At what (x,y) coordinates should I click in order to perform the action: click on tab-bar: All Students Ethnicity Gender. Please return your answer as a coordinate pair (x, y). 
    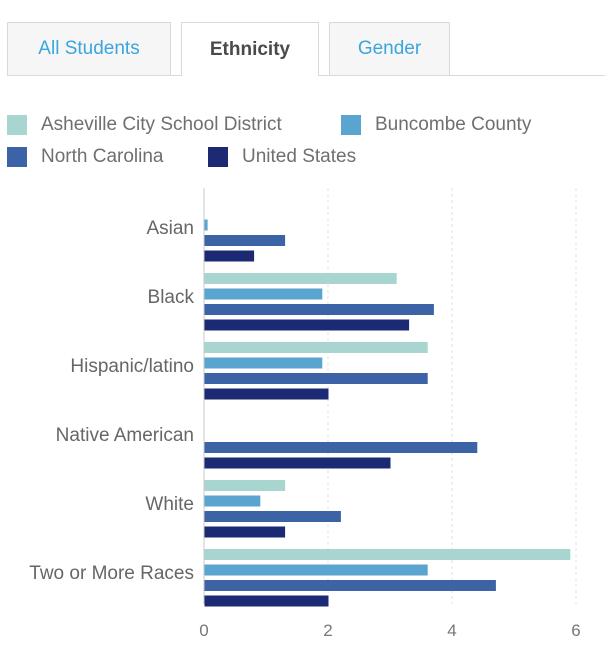
    Looking at the image, I should click on (306, 49).